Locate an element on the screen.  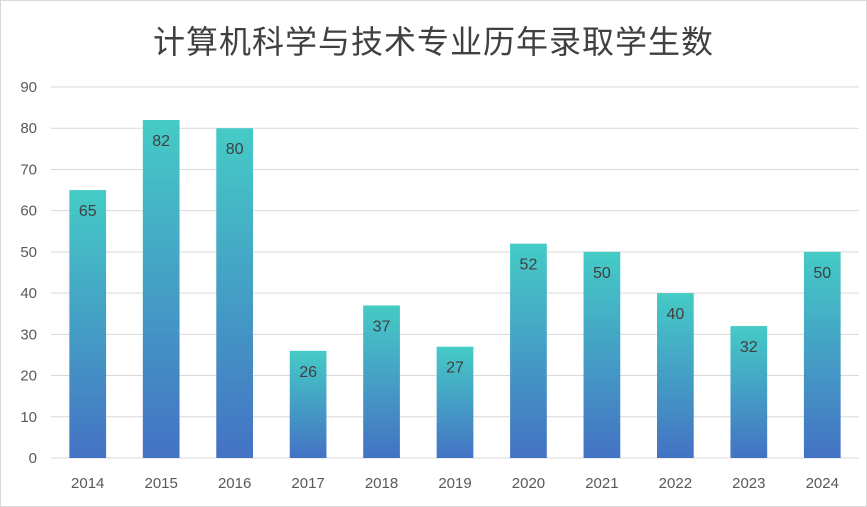
x-tick-label: 2018 is located at coordinates (381, 483).